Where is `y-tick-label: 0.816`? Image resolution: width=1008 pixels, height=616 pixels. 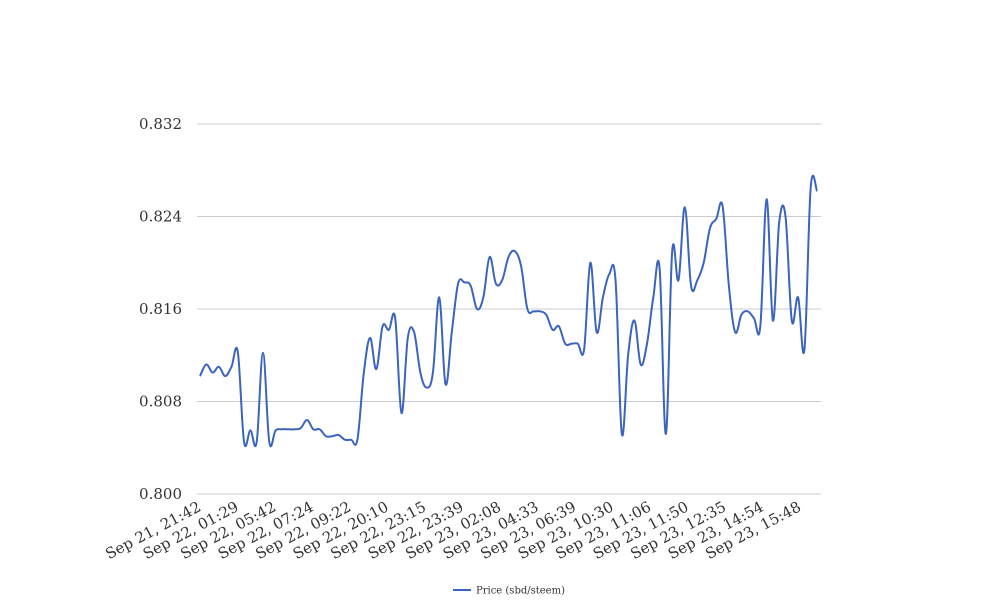
y-tick-label: 0.816 is located at coordinates (160, 309).